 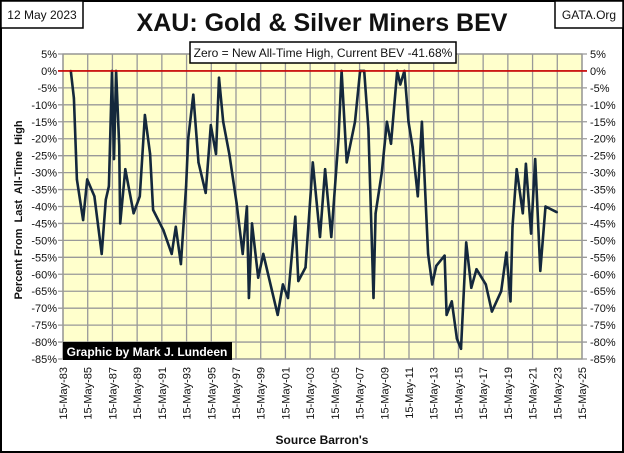 I want to click on x-tick-label: 15-May-01, so click(x=286, y=393).